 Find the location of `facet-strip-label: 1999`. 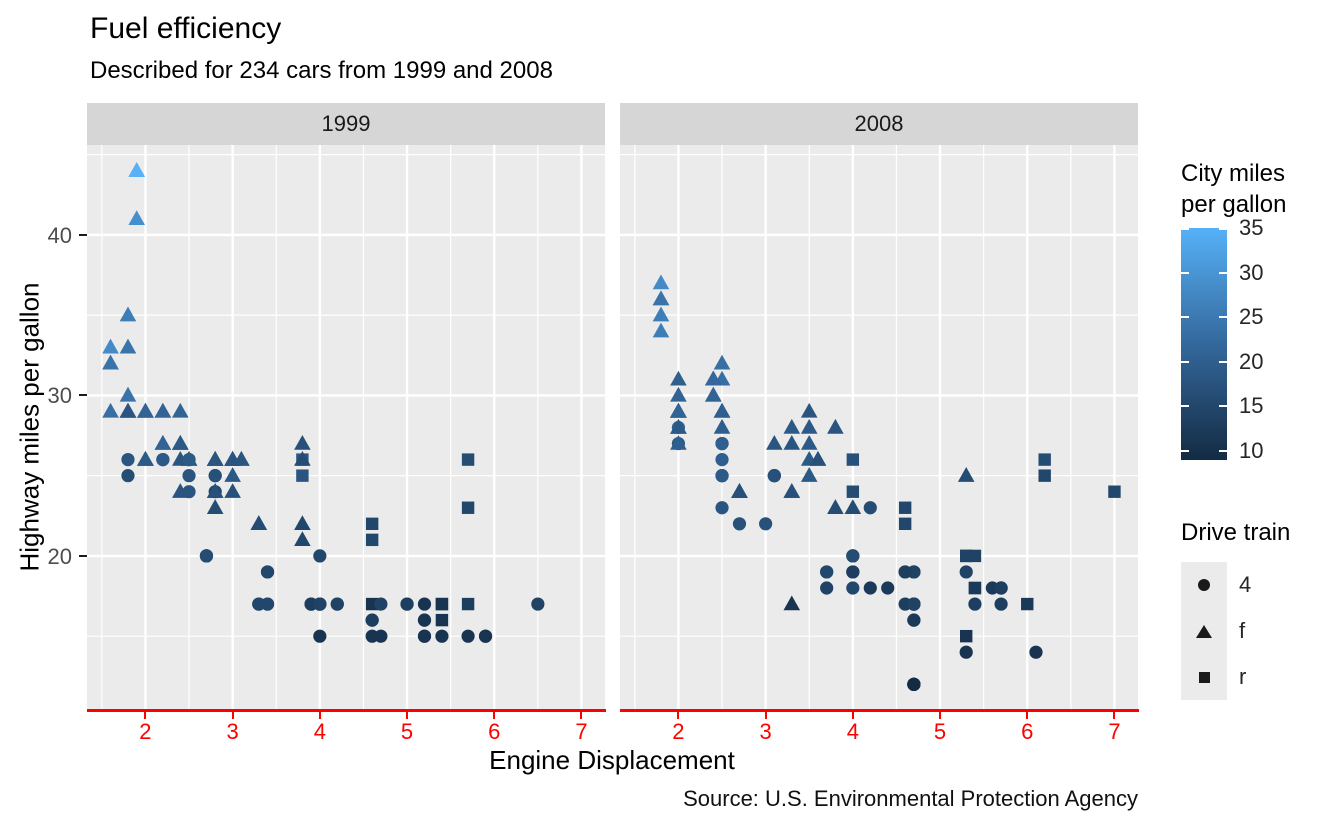

facet-strip-label: 1999 is located at coordinates (346, 123).